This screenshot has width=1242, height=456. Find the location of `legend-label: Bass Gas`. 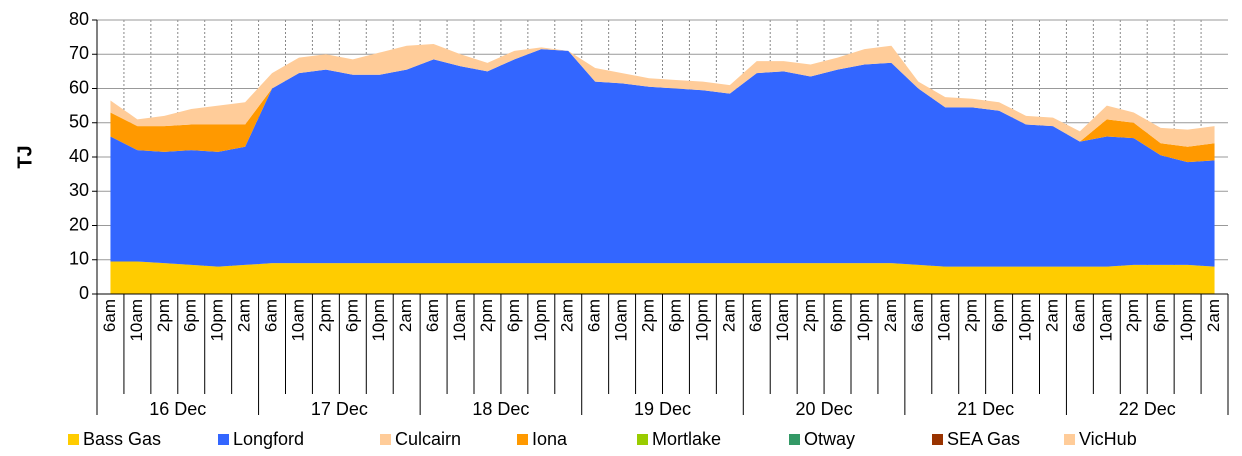

legend-label: Bass Gas is located at coordinates (122, 439).